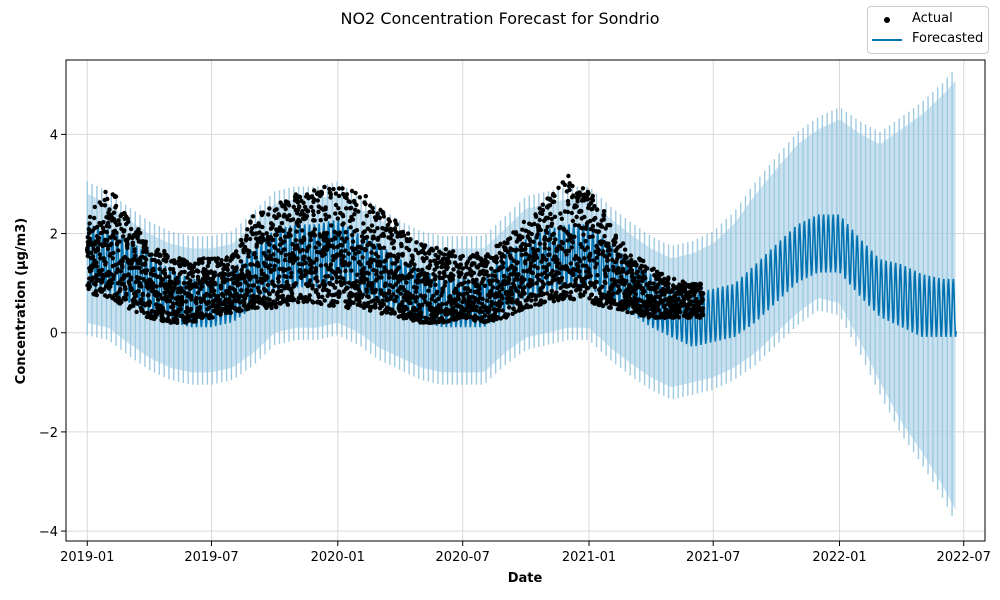  Describe the element at coordinates (589, 557) in the screenshot. I see `x-tick-label: 2021-01` at that location.